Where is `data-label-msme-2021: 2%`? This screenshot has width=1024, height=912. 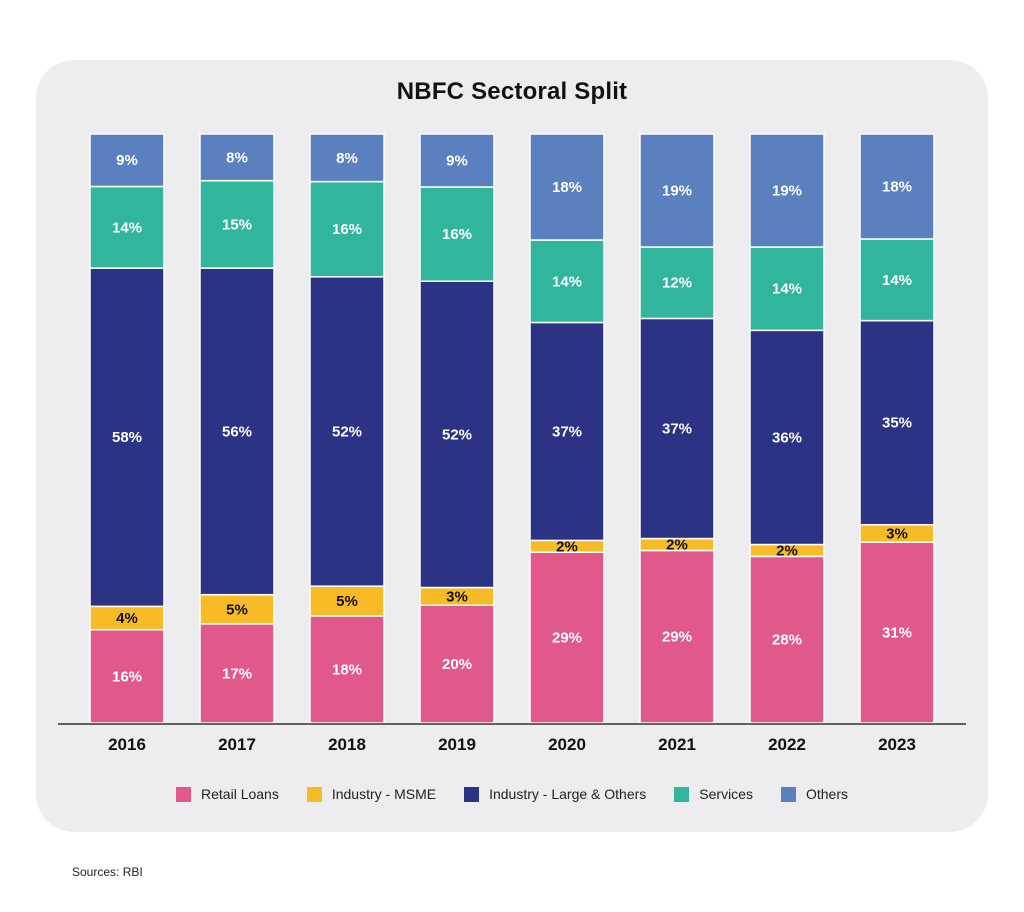 data-label-msme-2021: 2% is located at coordinates (677, 545).